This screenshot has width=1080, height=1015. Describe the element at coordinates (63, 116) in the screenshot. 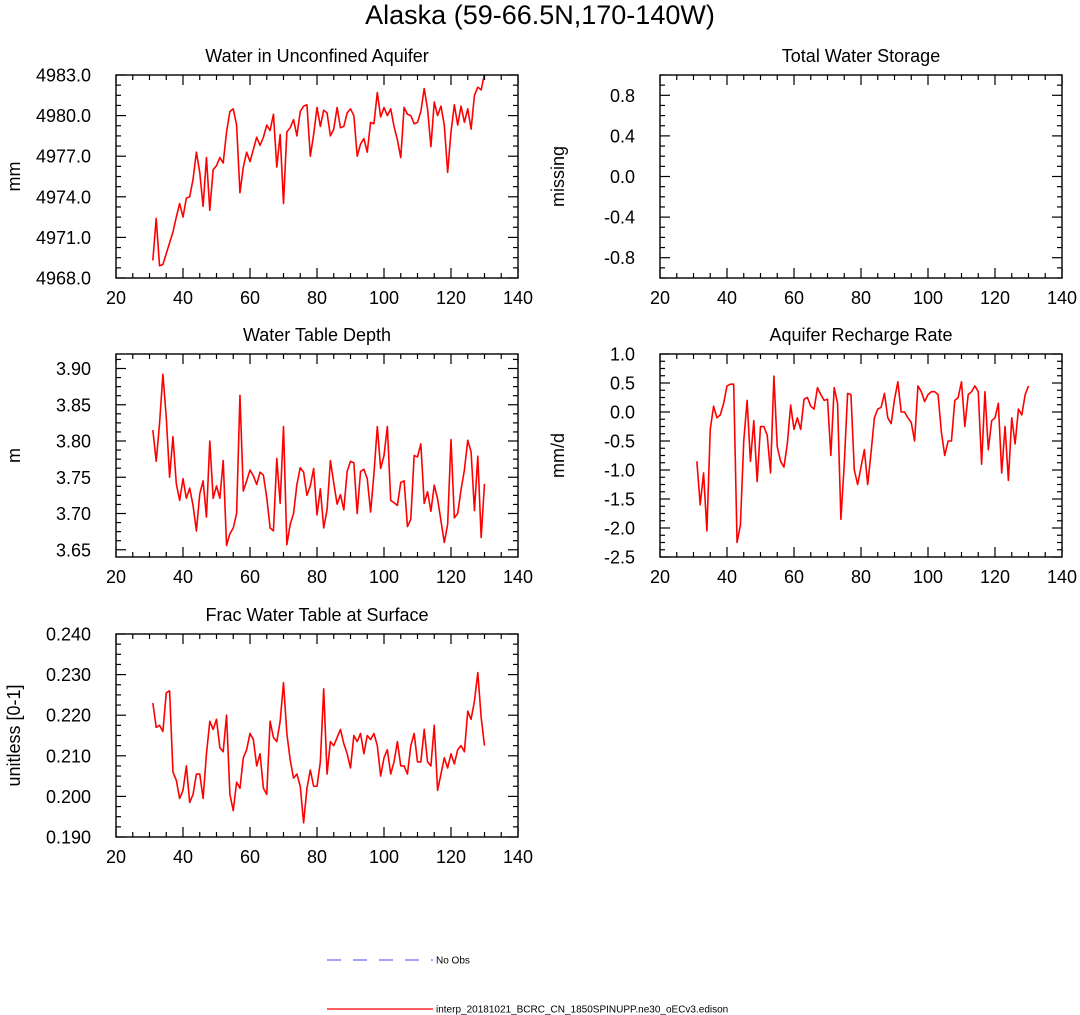

I see `y-tick-label: 4980.0` at that location.